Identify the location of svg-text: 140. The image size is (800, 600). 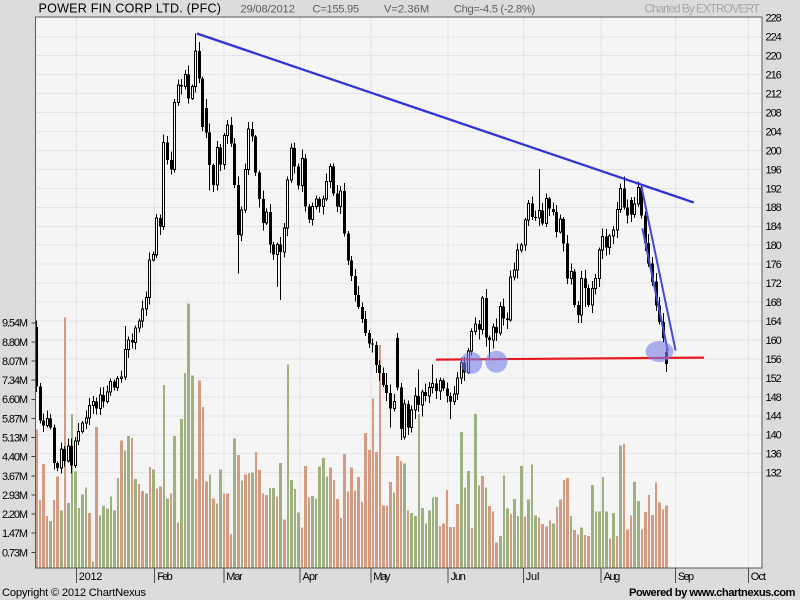
(774, 436).